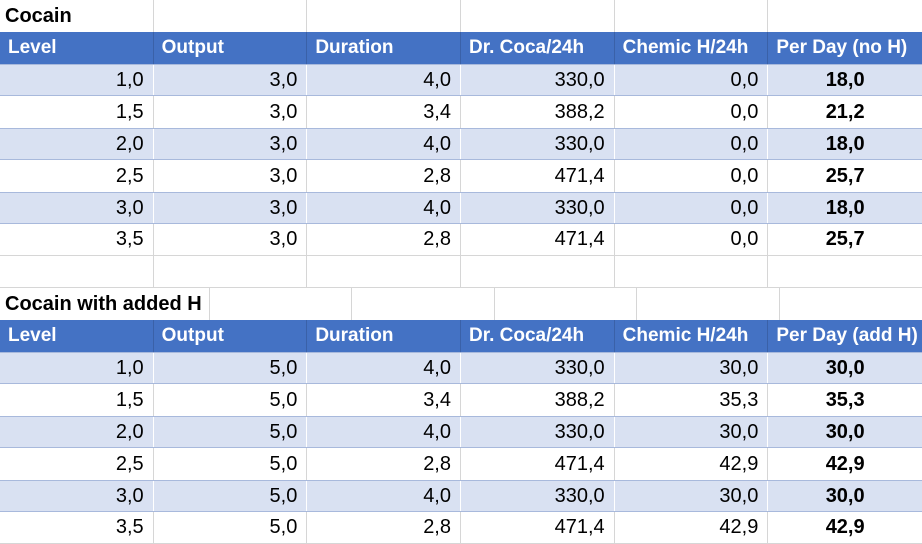  What do you see at coordinates (105, 304) in the screenshot?
I see `sheet-cell: Cocain with added H` at bounding box center [105, 304].